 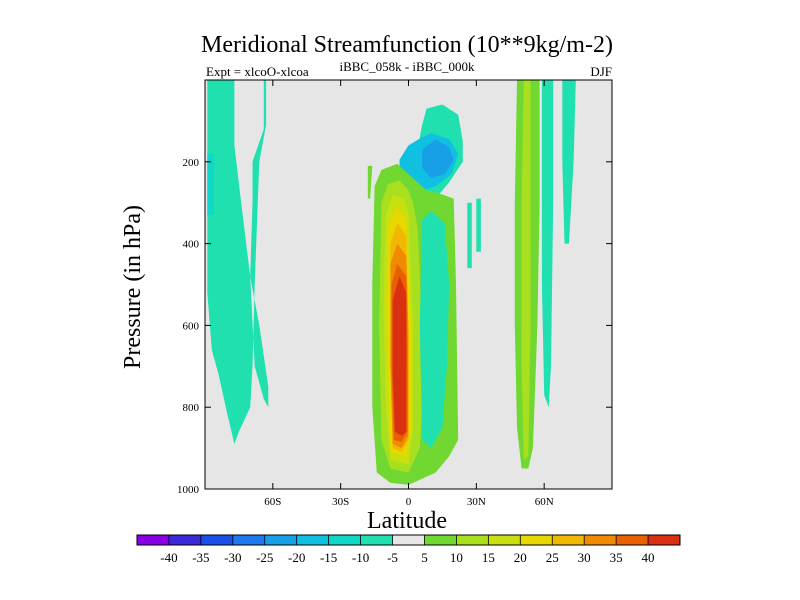 What do you see at coordinates (191, 245) in the screenshot?
I see `y-tick-label: 400` at bounding box center [191, 245].